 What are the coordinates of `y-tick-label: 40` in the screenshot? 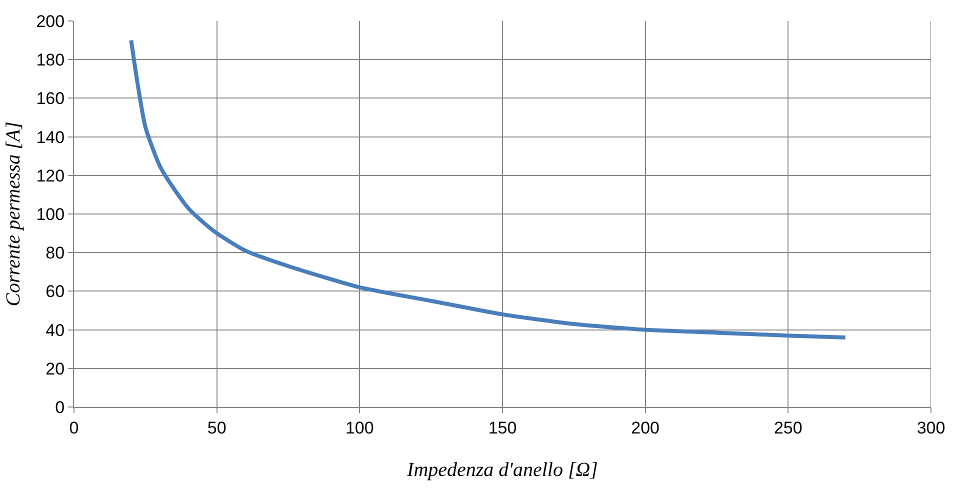 It's located at (55, 330).